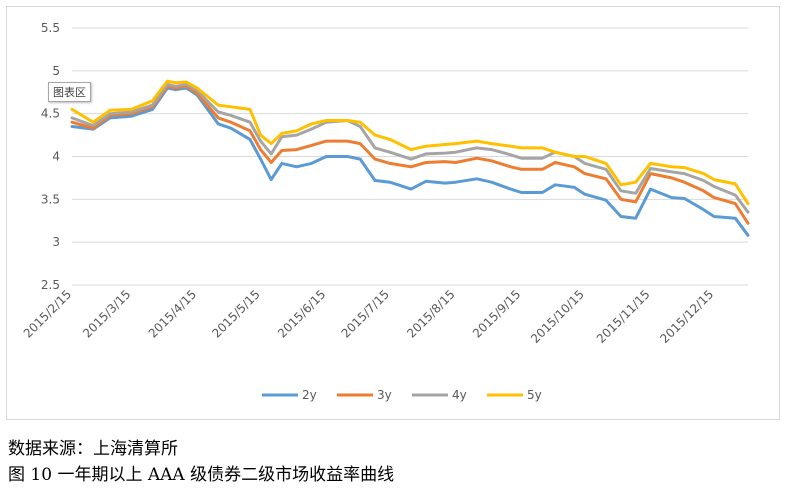 The image size is (787, 490). I want to click on legend: 2y 3y 4y 5y, so click(402, 395).